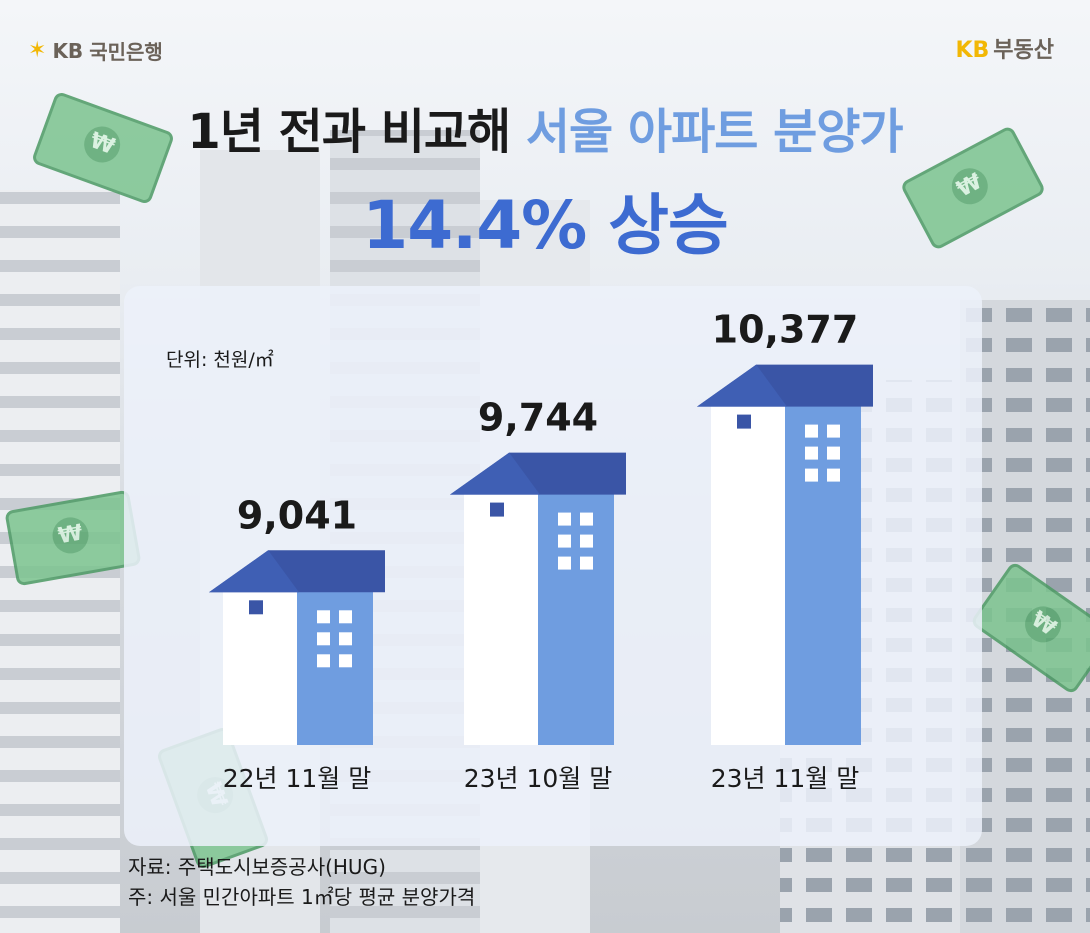 The height and width of the screenshot is (933, 1090). What do you see at coordinates (785, 330) in the screenshot?
I see `data-label: 10,377` at bounding box center [785, 330].